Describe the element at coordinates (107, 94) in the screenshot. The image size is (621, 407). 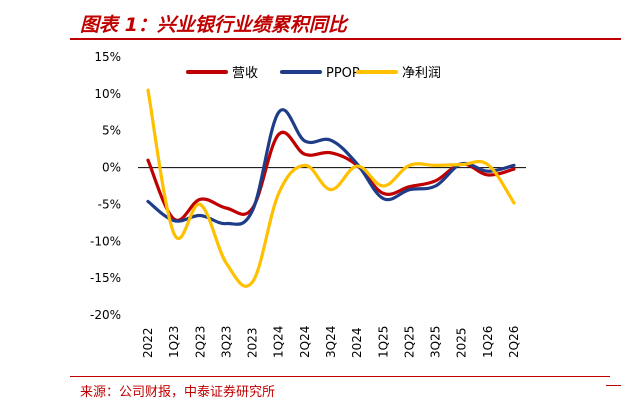
I see `y-tick-label: 10%` at that location.